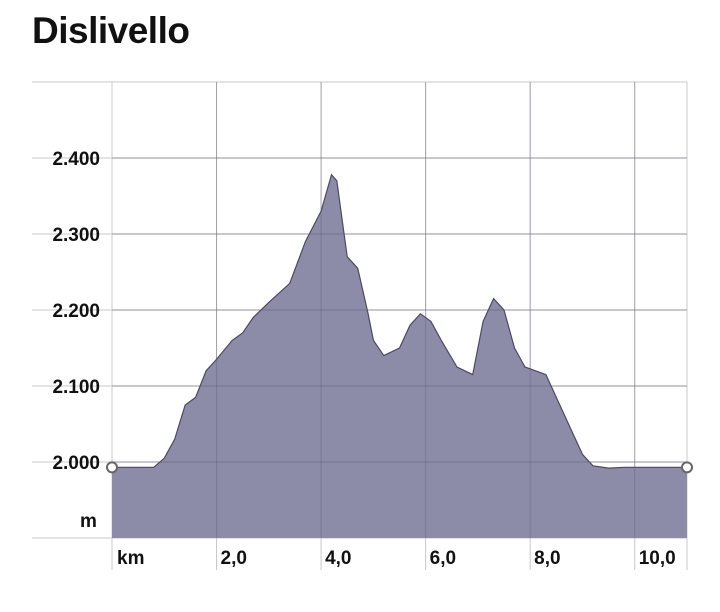 The height and width of the screenshot is (612, 720). I want to click on y-tick-label: 2.100, so click(76, 387).